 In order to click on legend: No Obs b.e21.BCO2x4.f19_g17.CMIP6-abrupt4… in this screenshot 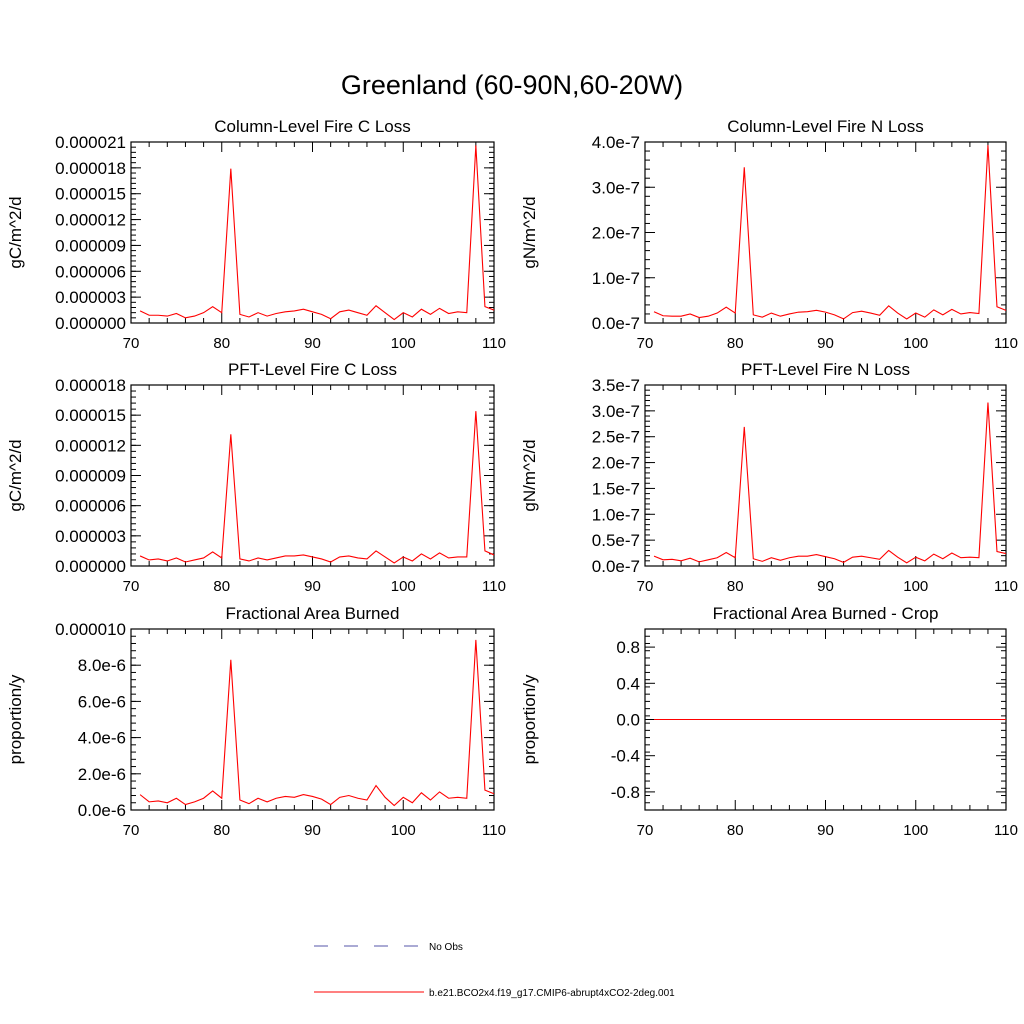, I will do `click(494, 970)`.